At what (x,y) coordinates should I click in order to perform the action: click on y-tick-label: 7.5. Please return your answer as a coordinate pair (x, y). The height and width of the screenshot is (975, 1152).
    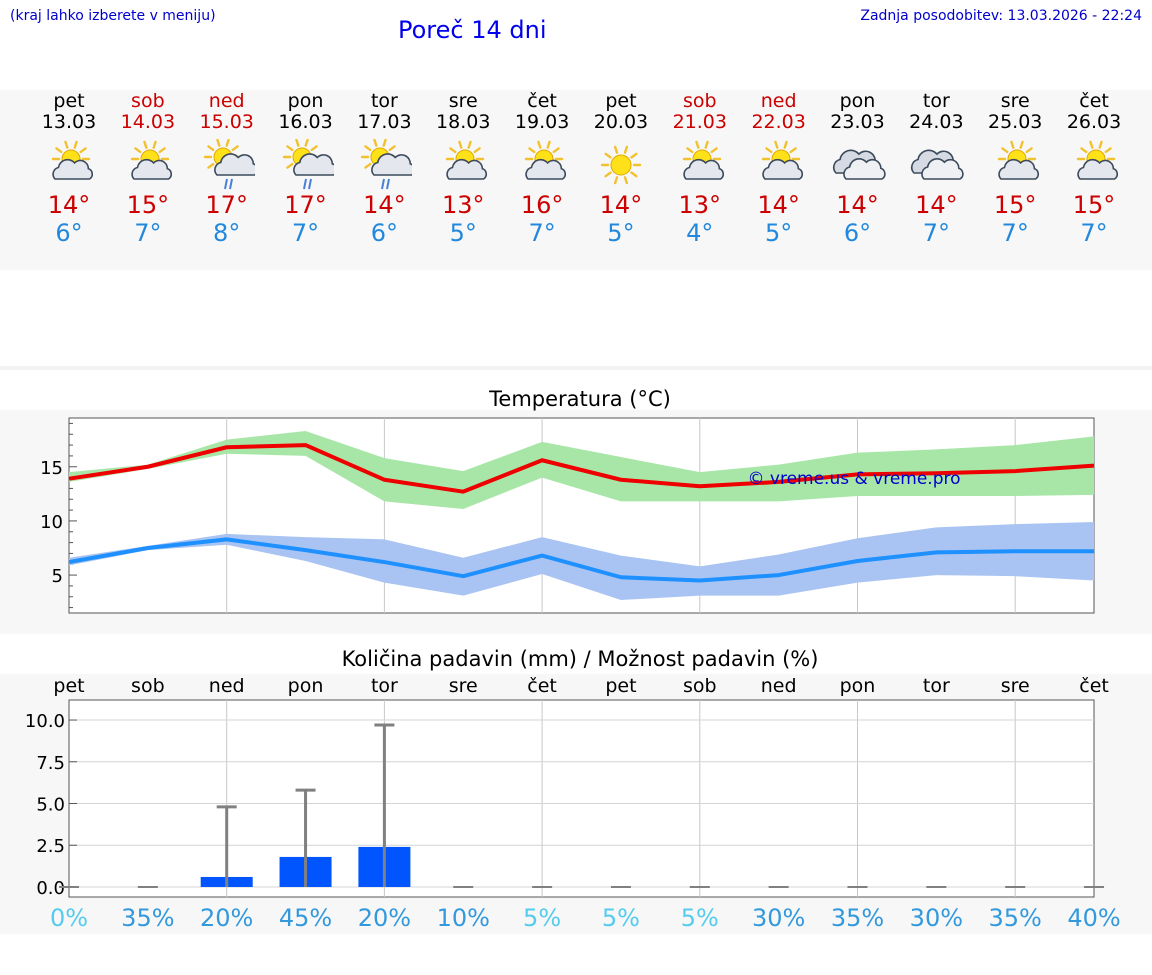
    Looking at the image, I should click on (50, 763).